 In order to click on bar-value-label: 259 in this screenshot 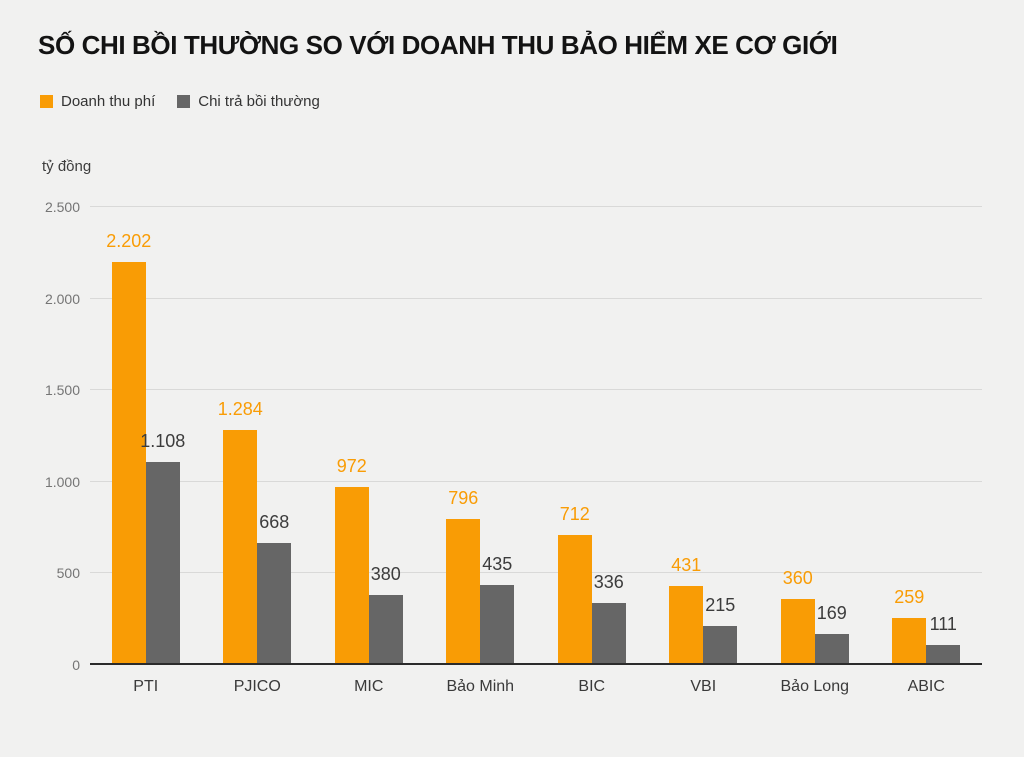, I will do `click(909, 596)`.